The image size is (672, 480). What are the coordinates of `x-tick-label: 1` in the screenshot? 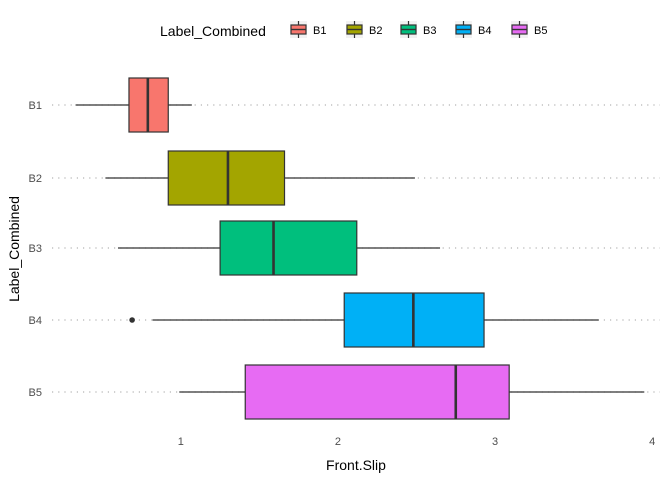 It's located at (181, 442).